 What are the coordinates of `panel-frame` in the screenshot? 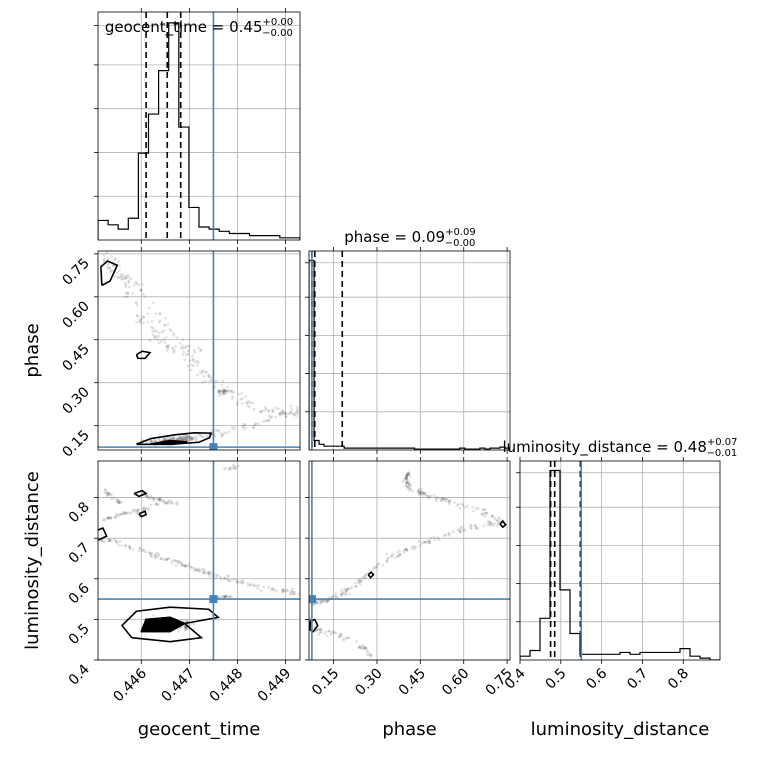 It's located at (199, 350).